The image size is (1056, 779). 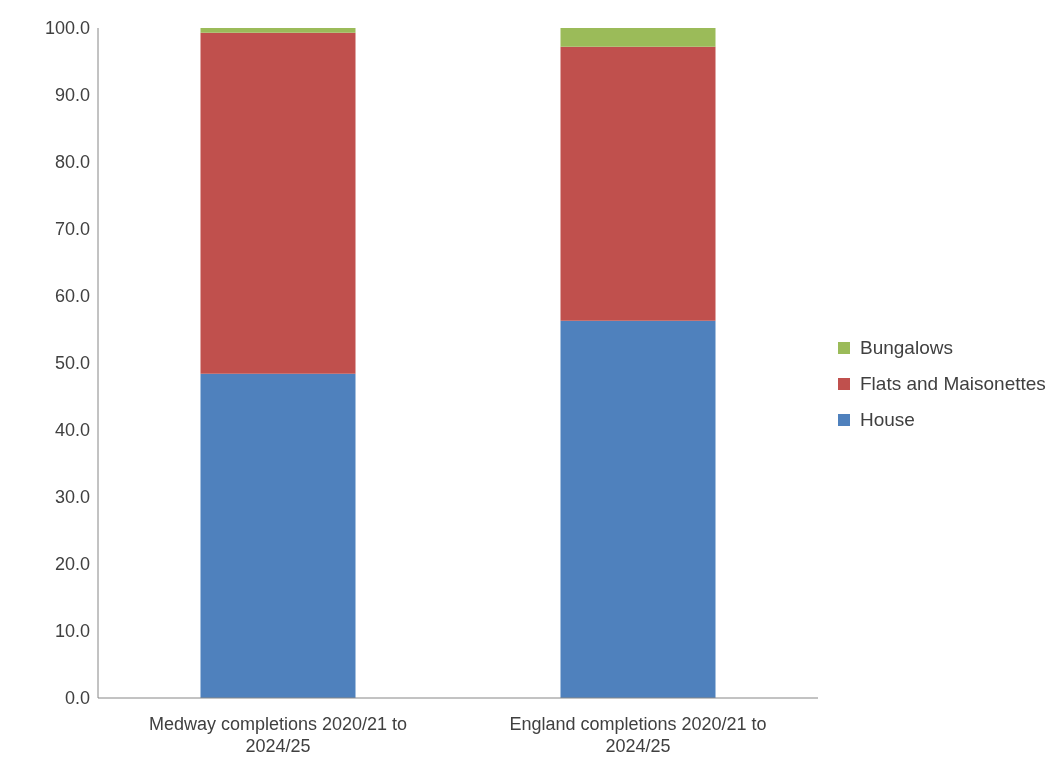 What do you see at coordinates (72, 363) in the screenshot?
I see `y-tick-label: 50.0` at bounding box center [72, 363].